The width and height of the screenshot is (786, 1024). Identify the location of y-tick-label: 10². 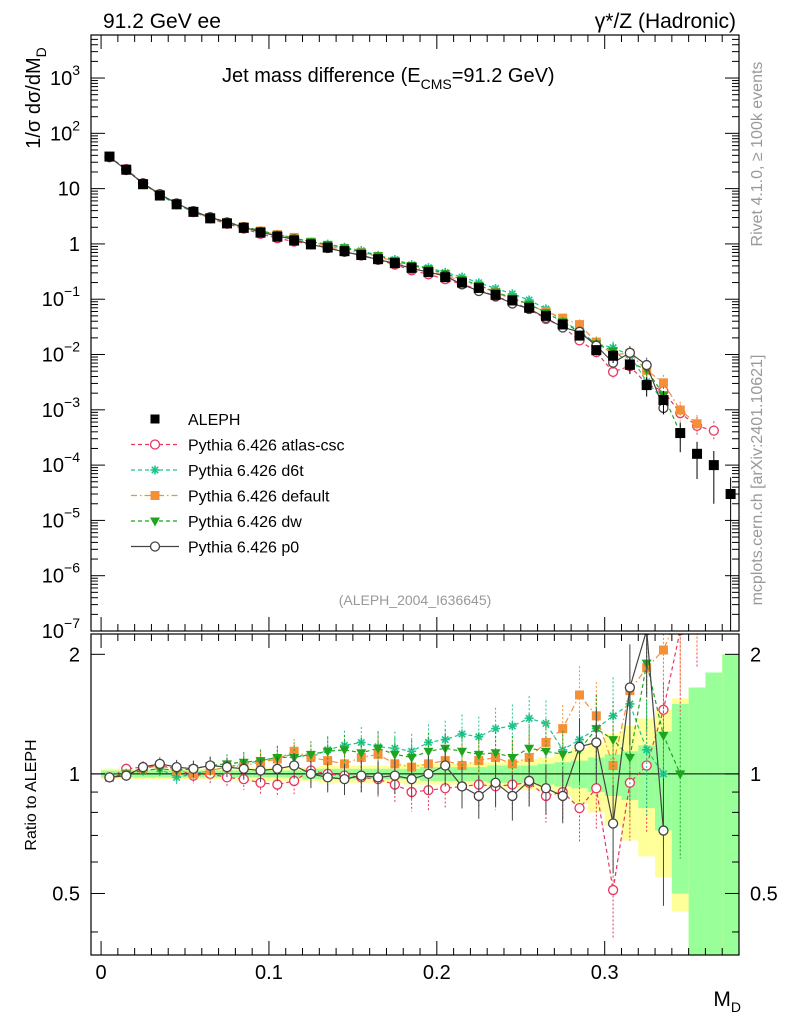
(65, 131).